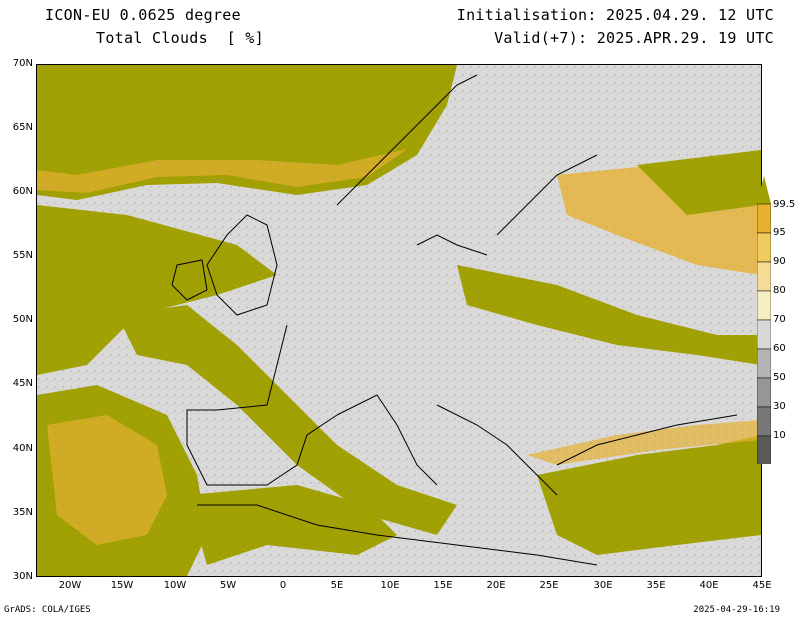  Describe the element at coordinates (779, 435) in the screenshot. I see `colorbar-label-10: 10` at that location.